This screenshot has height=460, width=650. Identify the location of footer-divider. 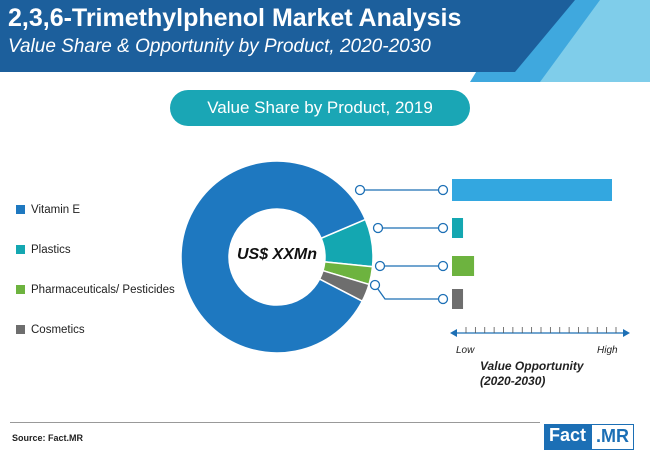
(275, 422).